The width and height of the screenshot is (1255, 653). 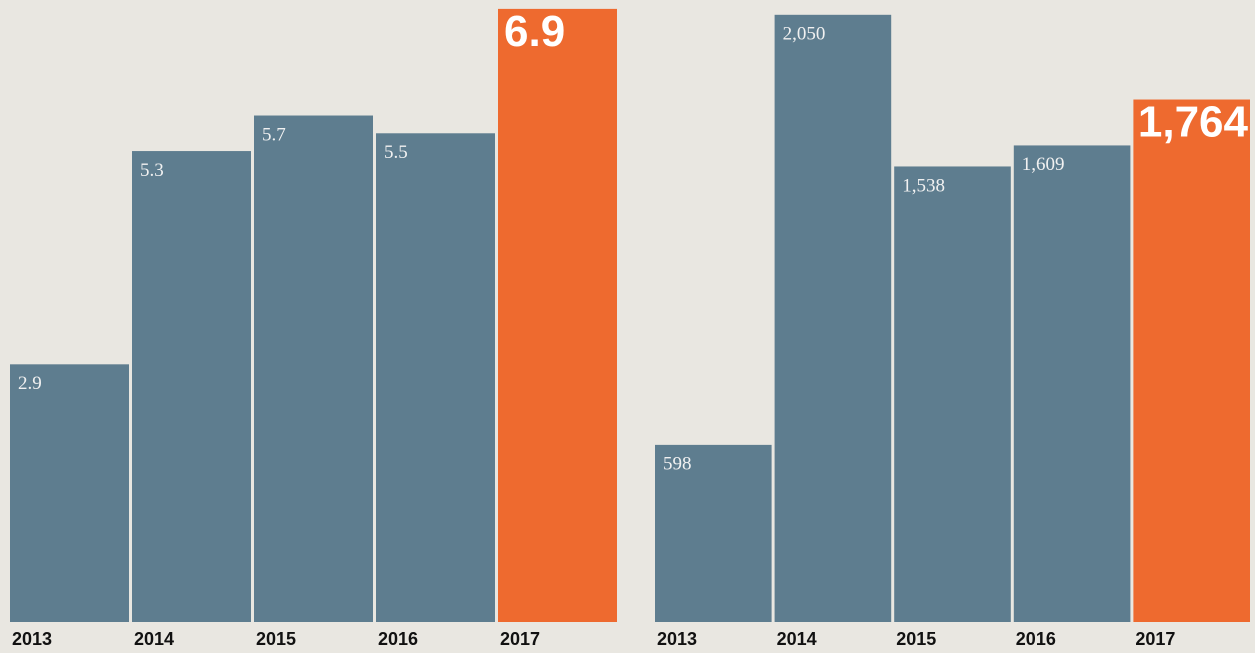 I want to click on value-label: 1,764, so click(x=1193, y=122).